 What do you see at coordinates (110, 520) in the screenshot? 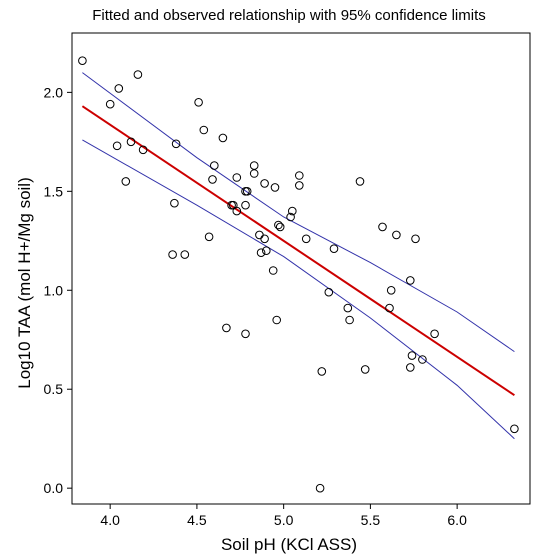
I see `x-tick-label: 4.0` at bounding box center [110, 520].